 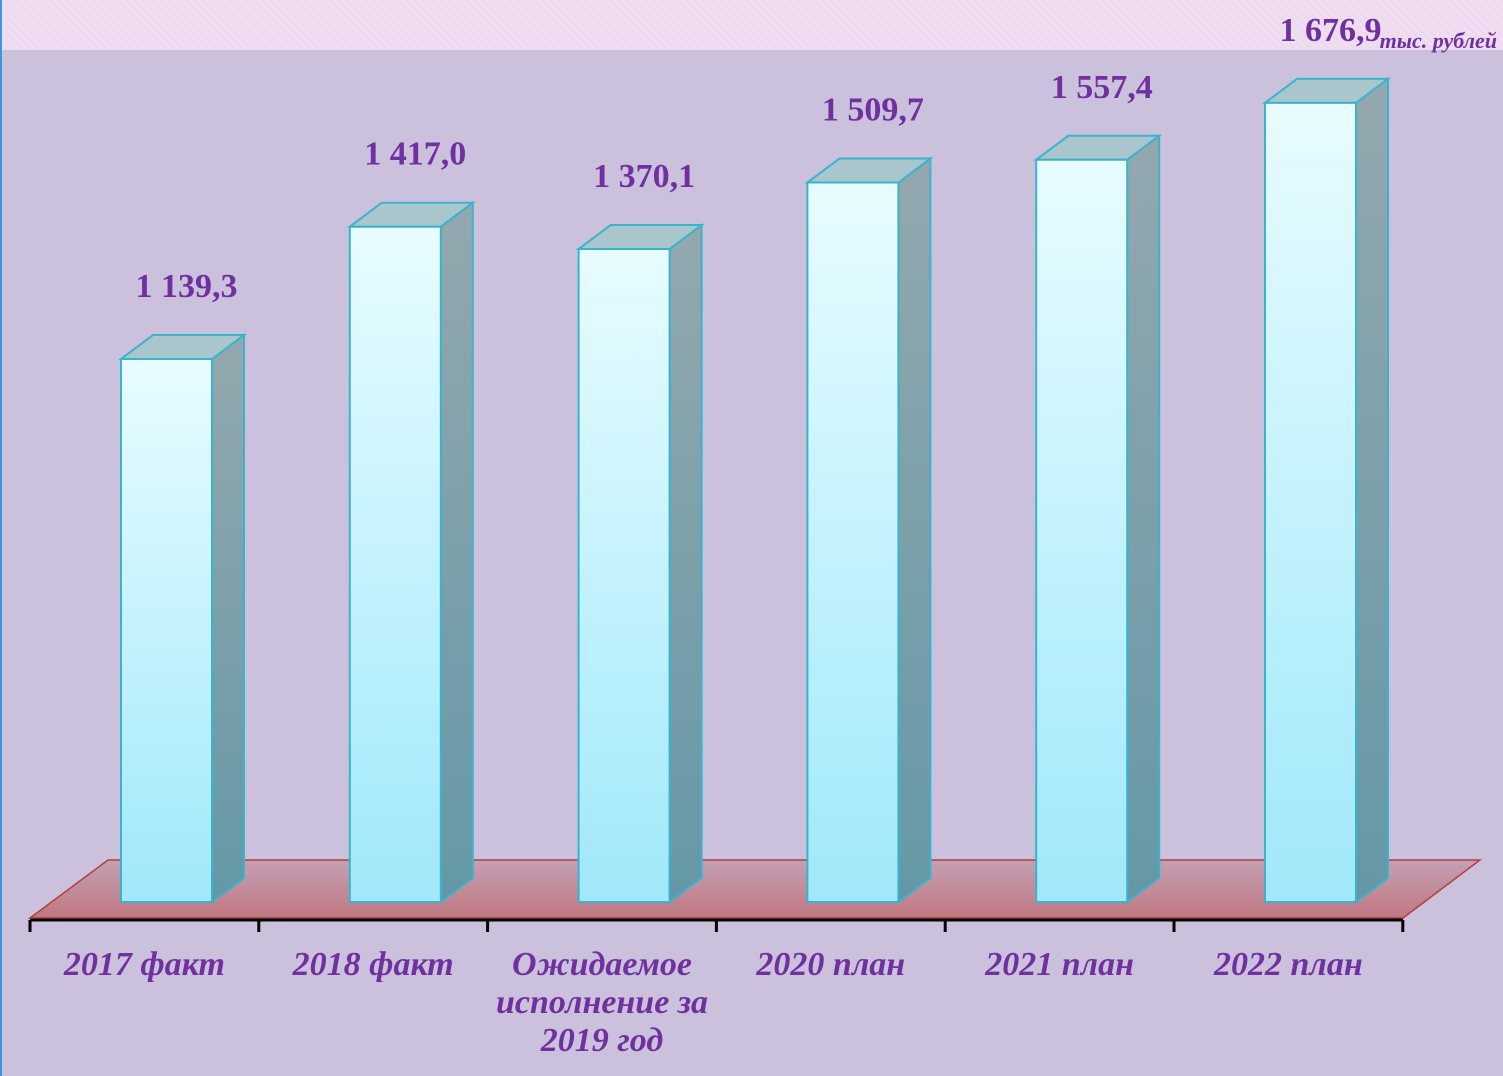 I want to click on header-band, so click(x=751, y=25).